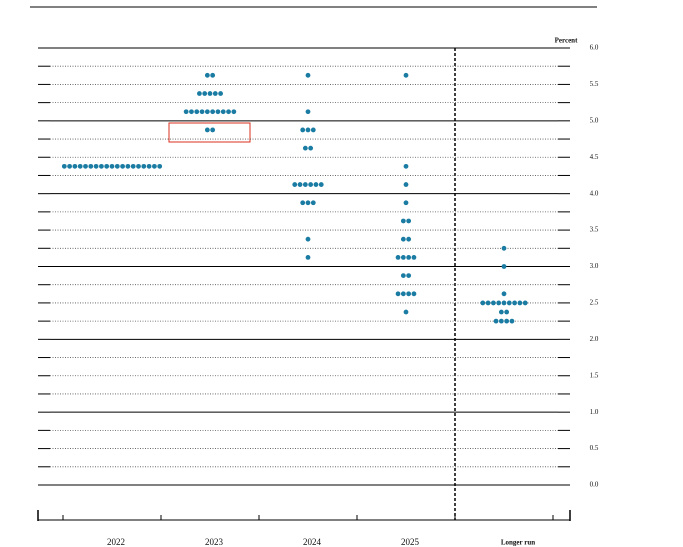 This screenshot has height=547, width=683. Describe the element at coordinates (594, 48) in the screenshot. I see `y-tick-label: 6.0` at that location.